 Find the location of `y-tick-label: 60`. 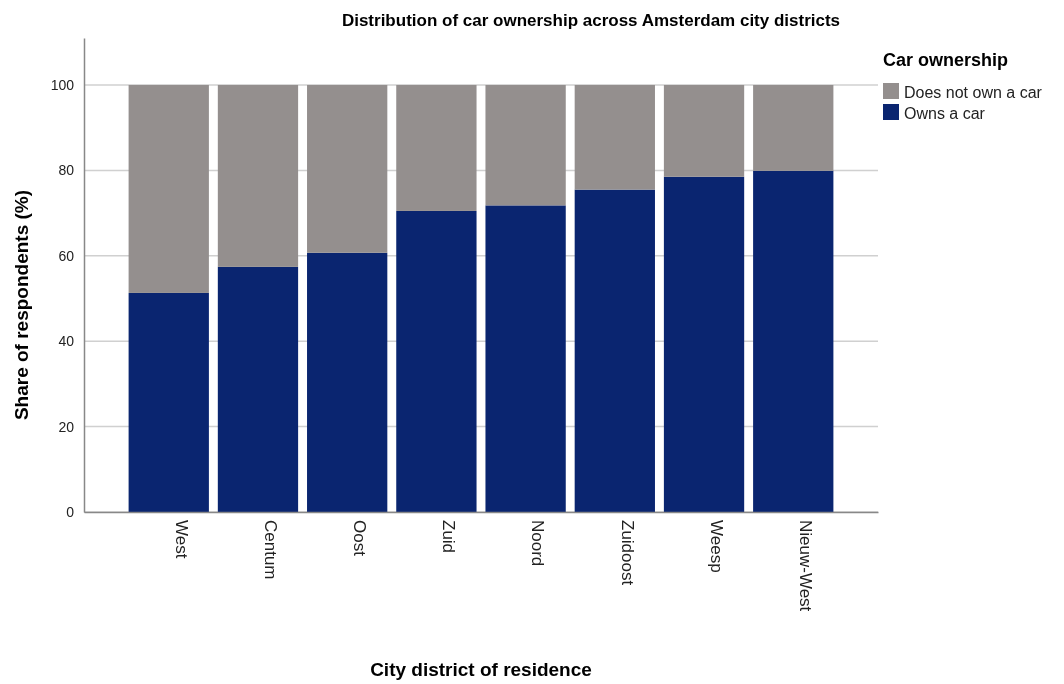

y-tick-label: 60 is located at coordinates (66, 255).